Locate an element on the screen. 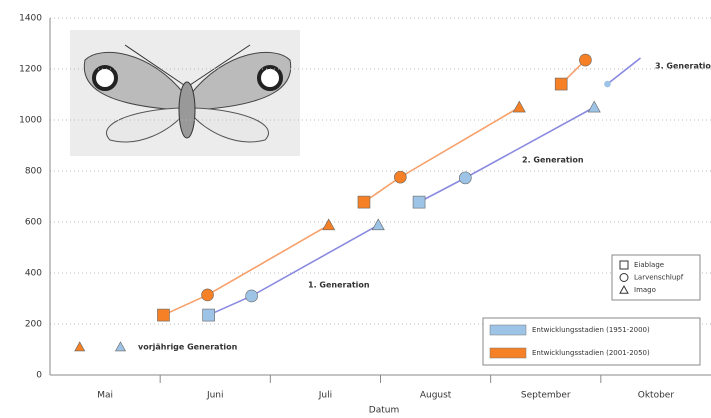  x-axis-label: Datum is located at coordinates (384, 411).